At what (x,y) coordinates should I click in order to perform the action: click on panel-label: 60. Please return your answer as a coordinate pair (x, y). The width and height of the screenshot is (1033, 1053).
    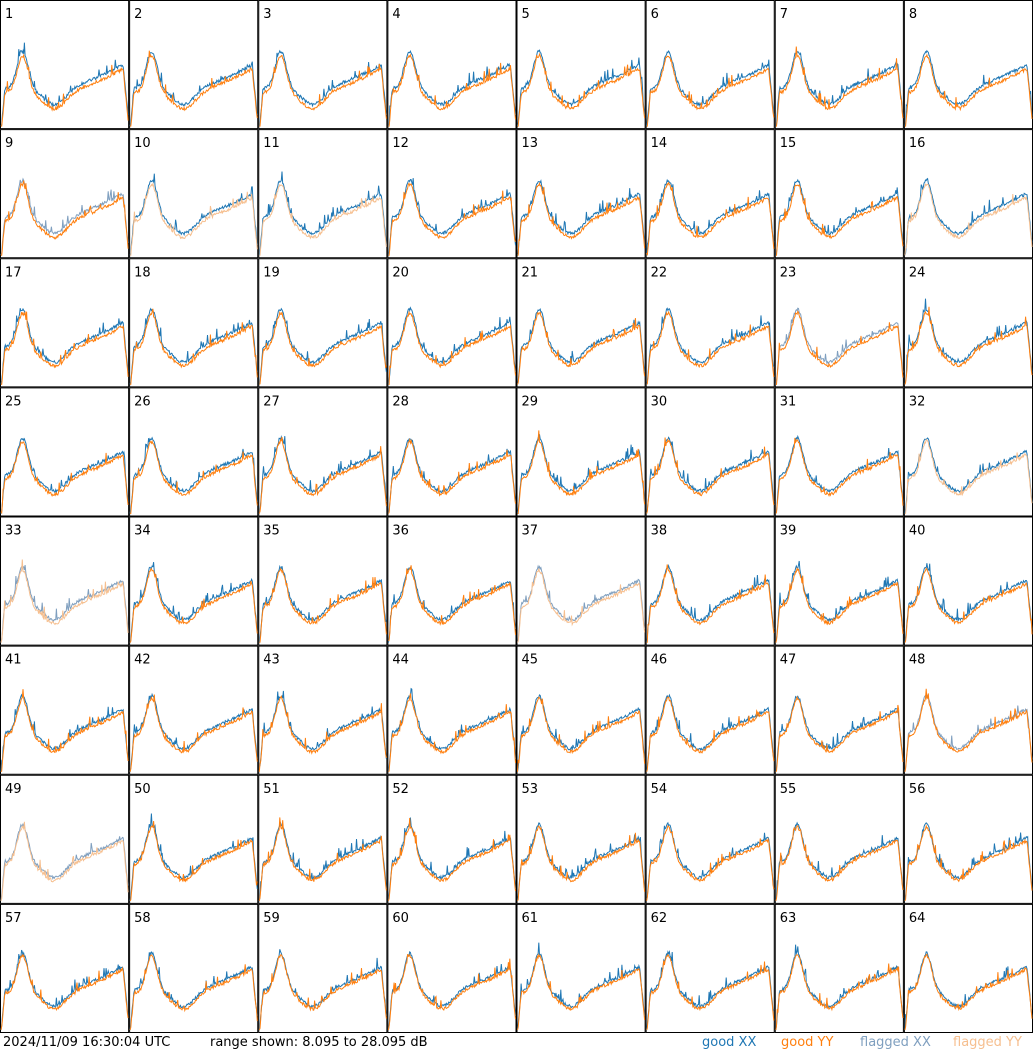
    Looking at the image, I should click on (400, 918).